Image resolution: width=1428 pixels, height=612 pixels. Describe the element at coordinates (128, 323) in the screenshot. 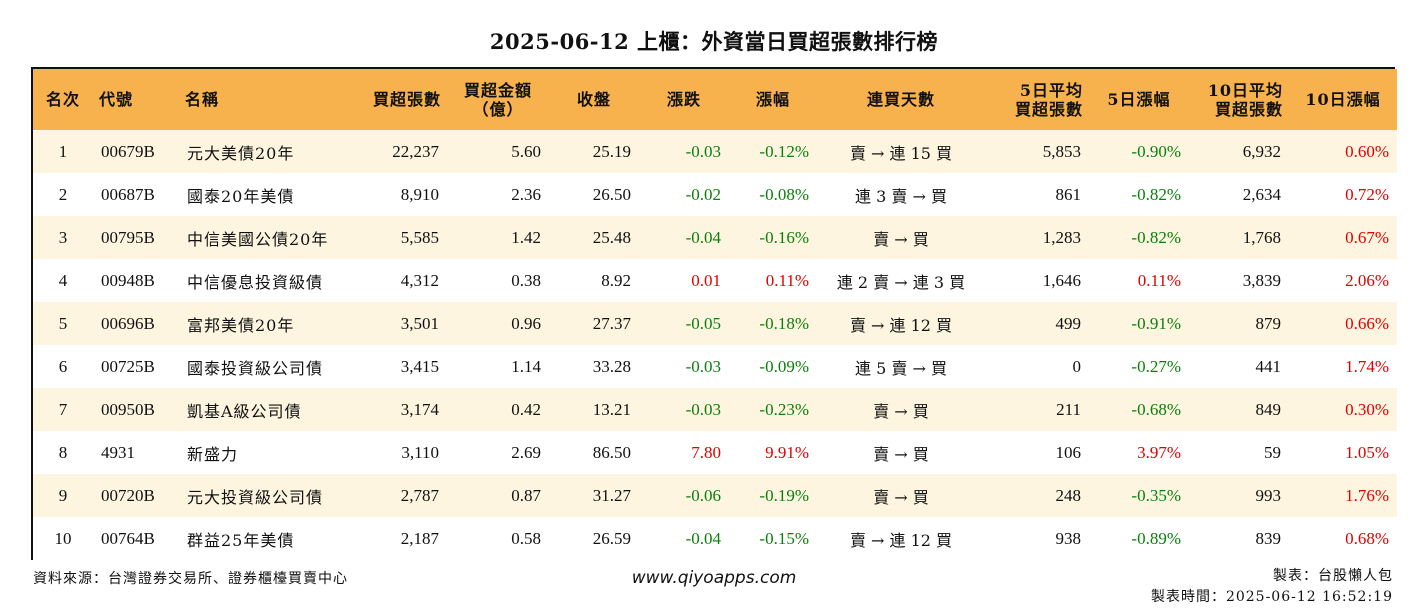

I see `cell-code: 00696B` at that location.